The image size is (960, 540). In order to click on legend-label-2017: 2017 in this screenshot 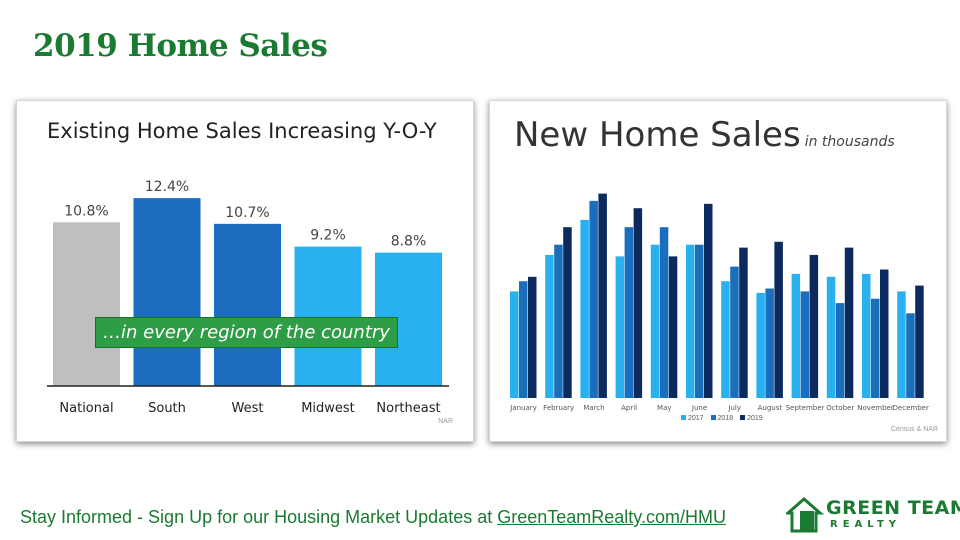, I will do `click(696, 418)`.